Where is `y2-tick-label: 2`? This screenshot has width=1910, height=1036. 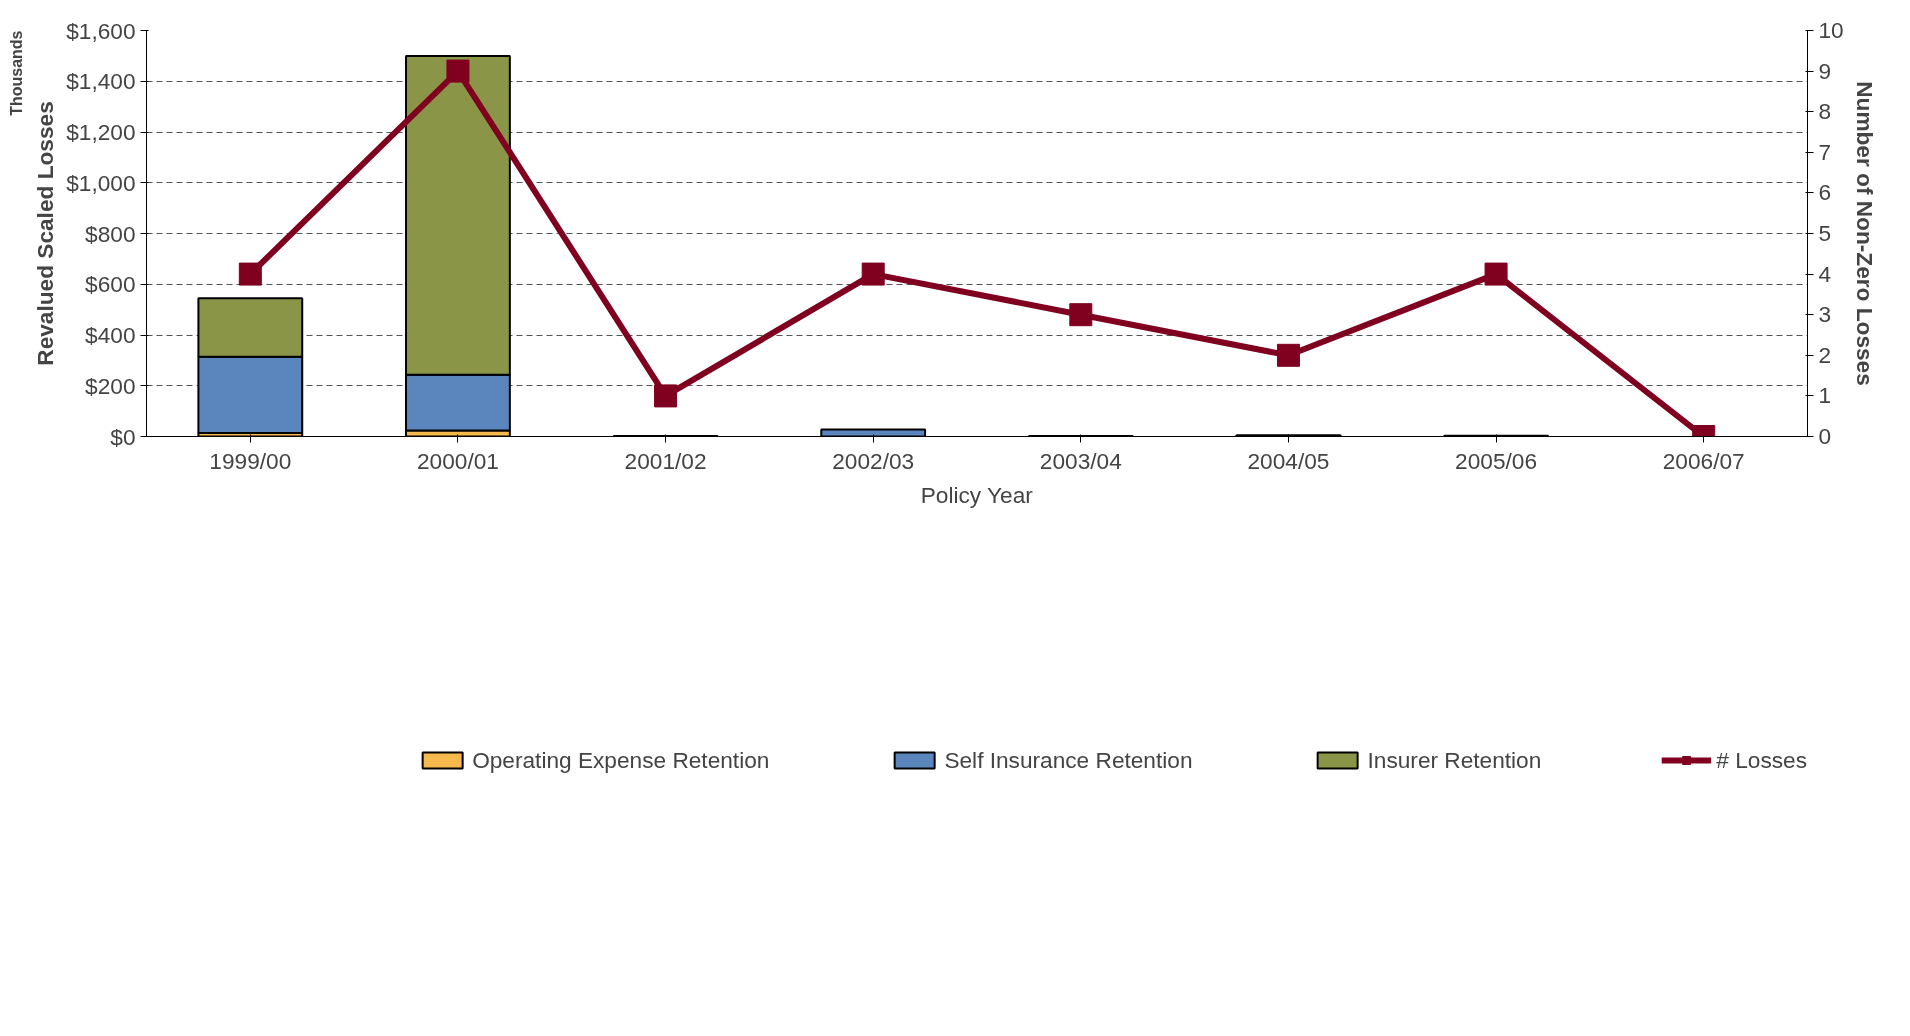
y2-tick-label: 2 is located at coordinates (1825, 354).